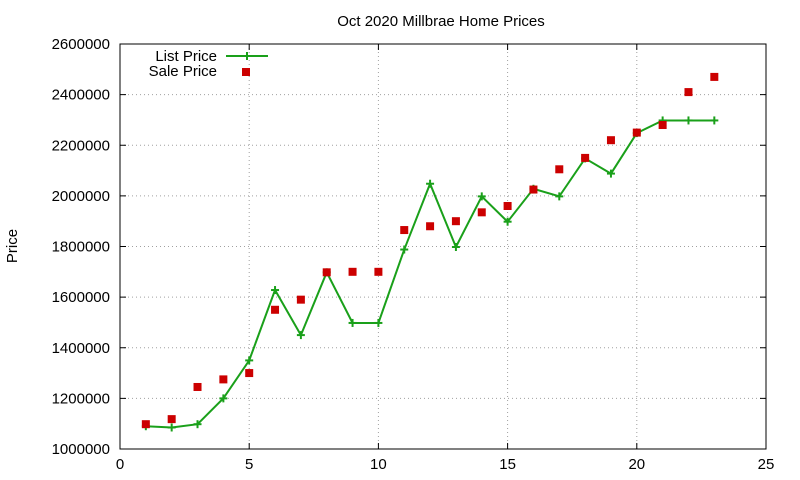  Describe the element at coordinates (636, 464) in the screenshot. I see `x-tick-label: 20` at that location.